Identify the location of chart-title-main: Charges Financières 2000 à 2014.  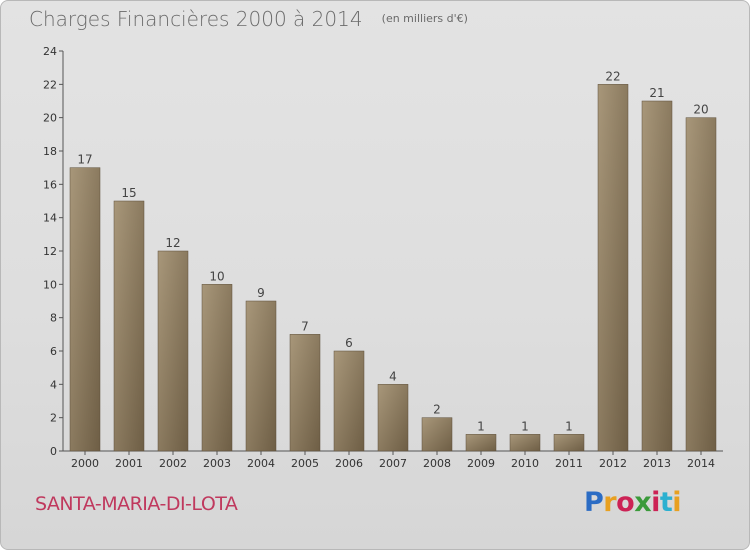
(196, 19).